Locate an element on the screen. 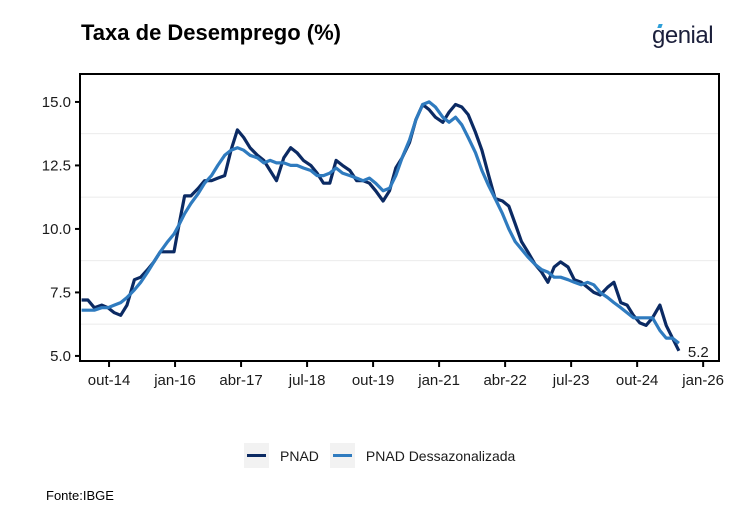  x-tick-label: abr-17 is located at coordinates (240, 380).